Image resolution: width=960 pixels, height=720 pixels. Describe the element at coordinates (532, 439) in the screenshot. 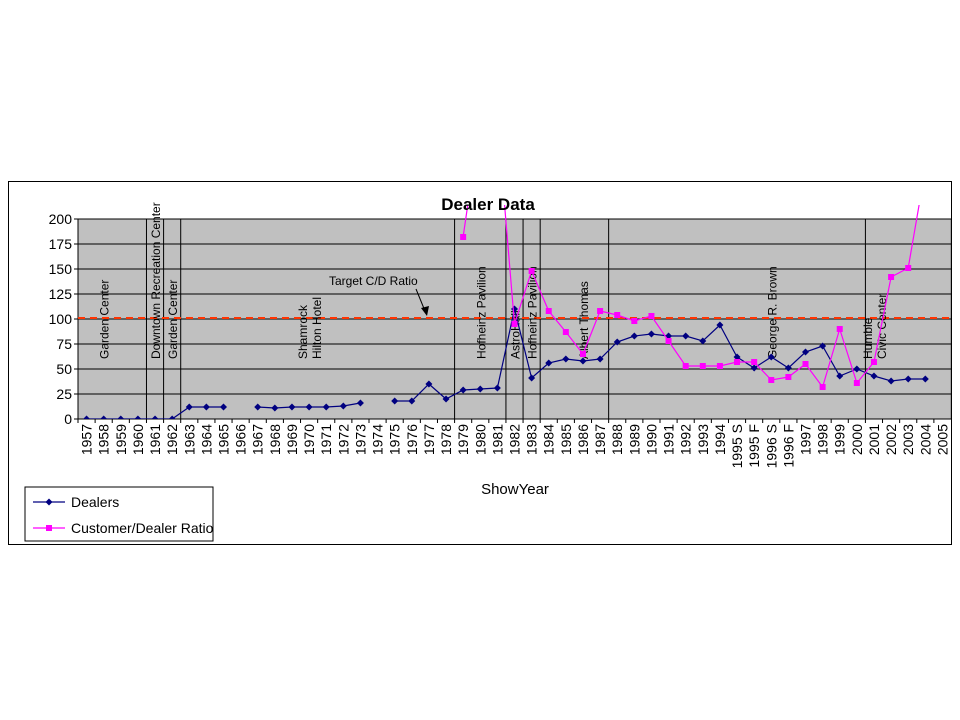

I see `x-tick-label: 1983` at that location.